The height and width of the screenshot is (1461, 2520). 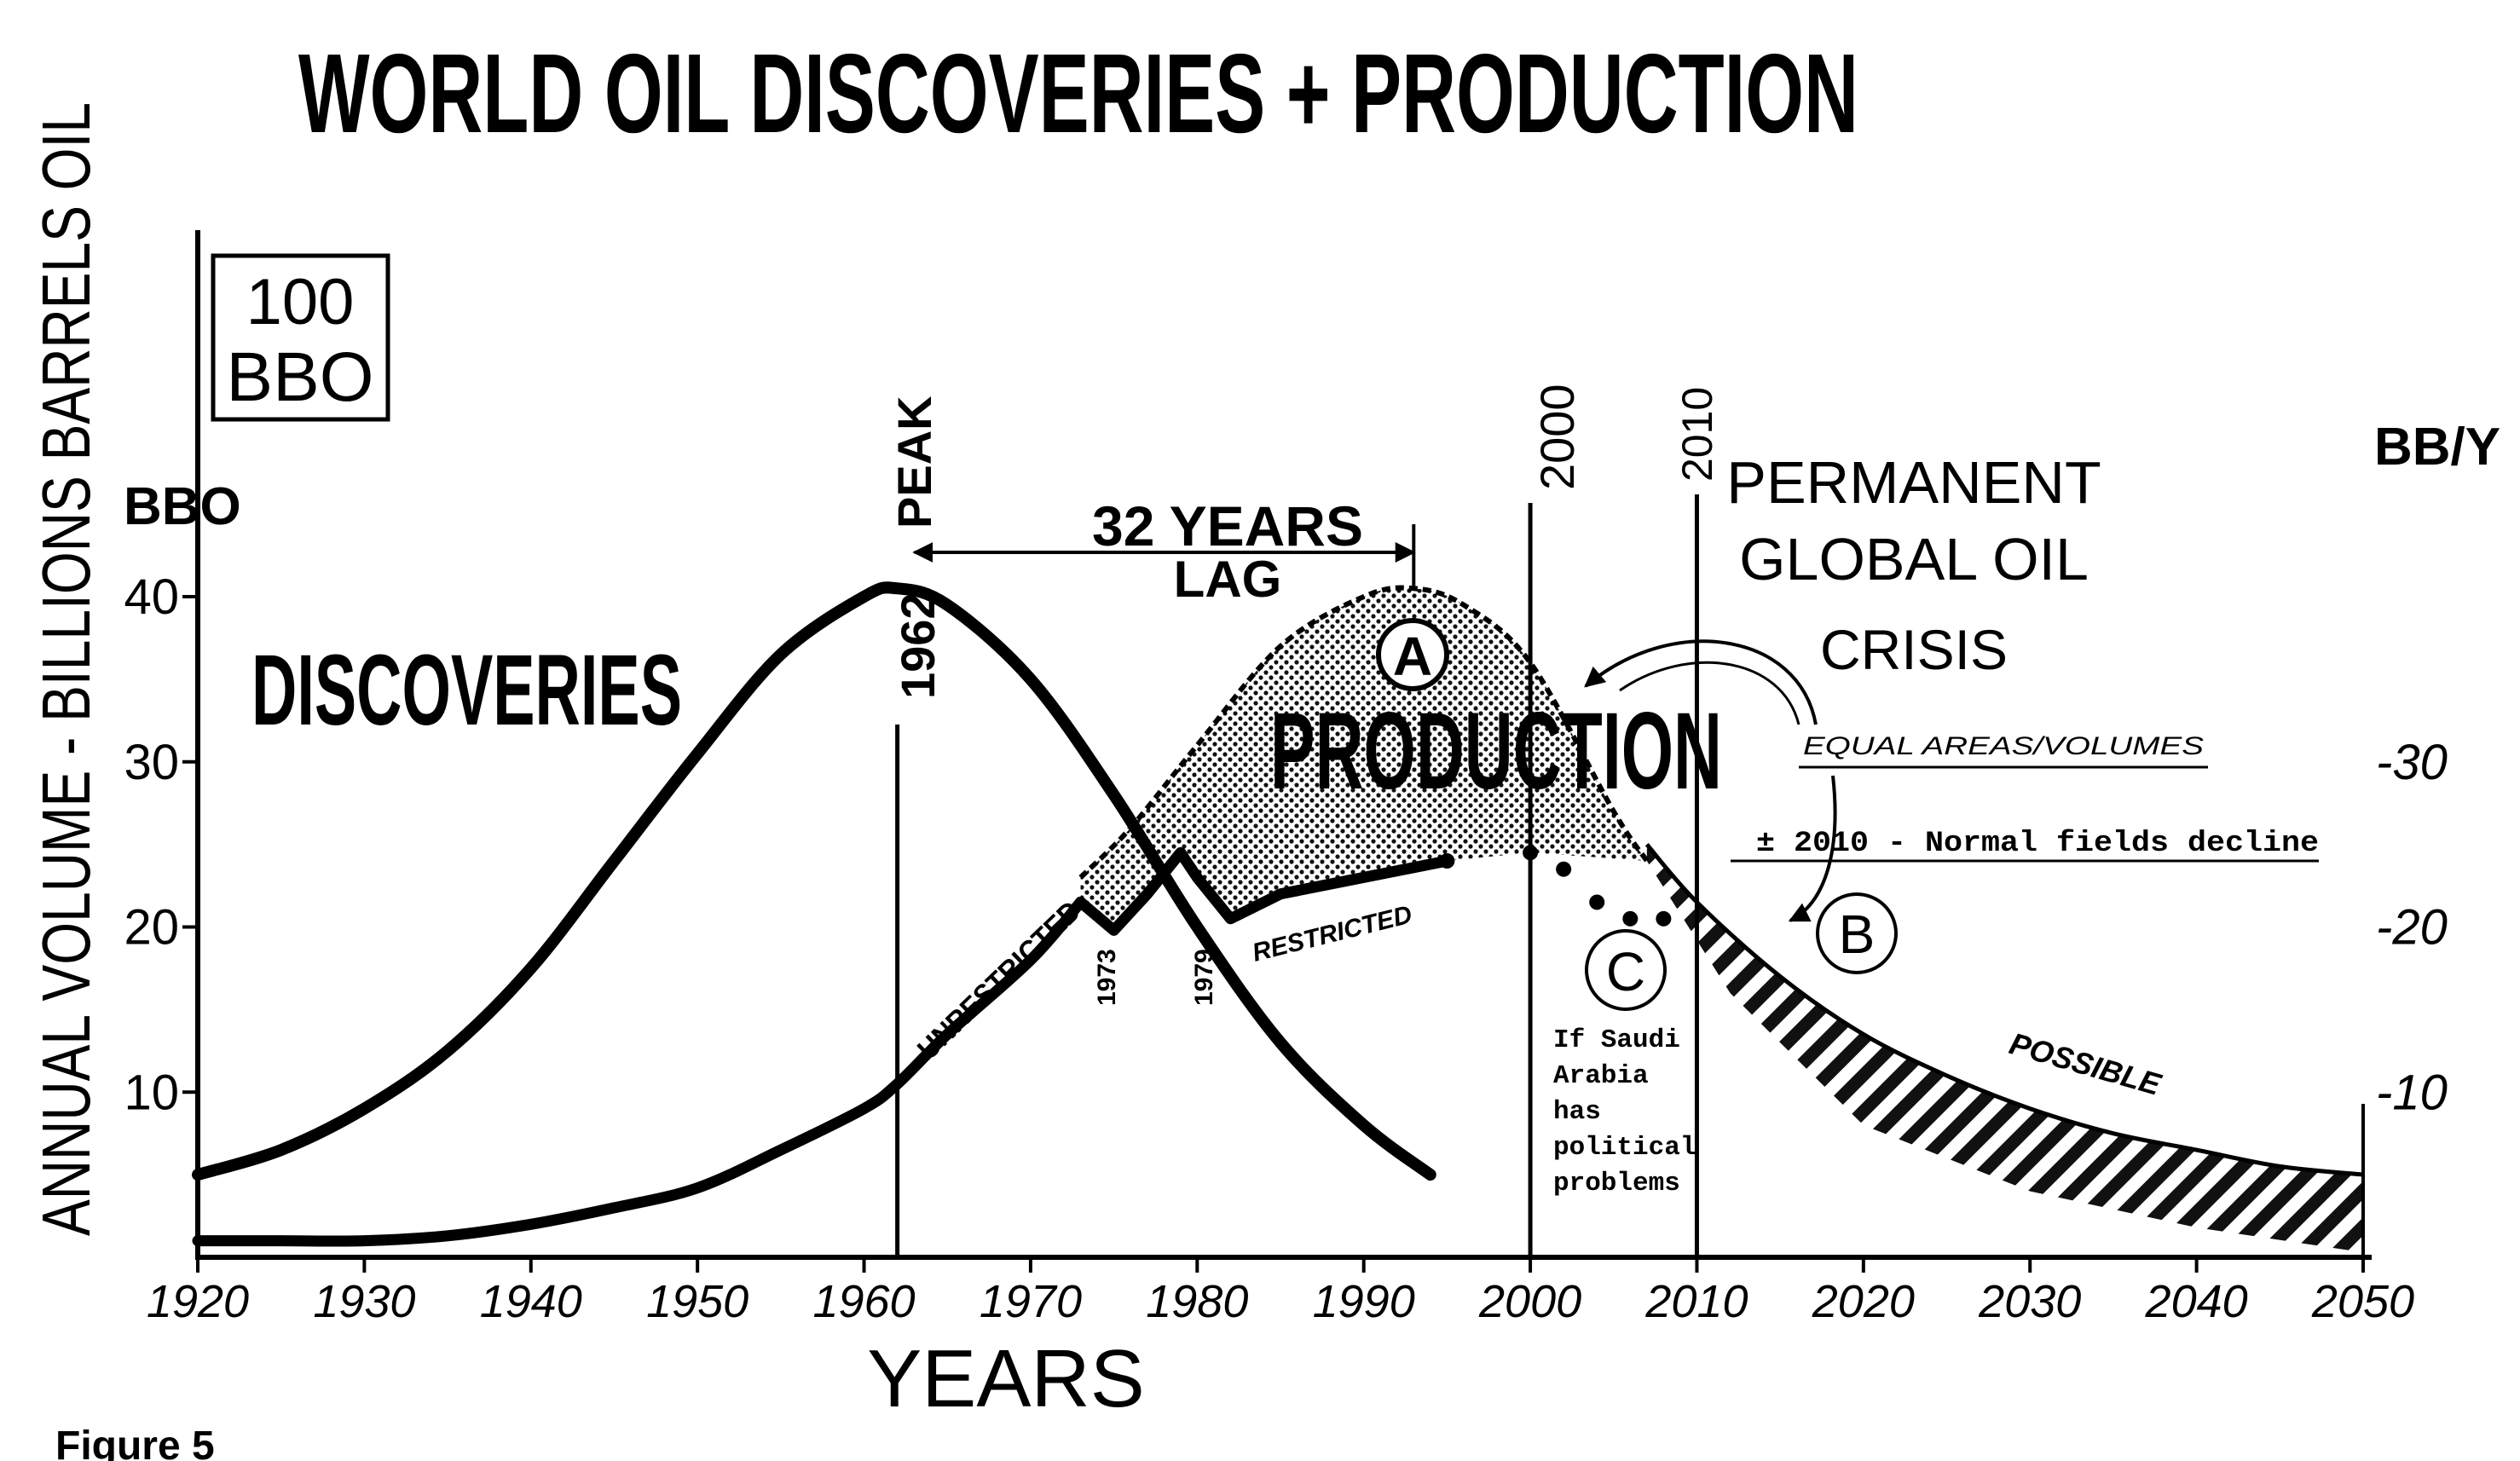 What do you see at coordinates (531, 1302) in the screenshot?
I see `x-tick-label: 1940` at bounding box center [531, 1302].